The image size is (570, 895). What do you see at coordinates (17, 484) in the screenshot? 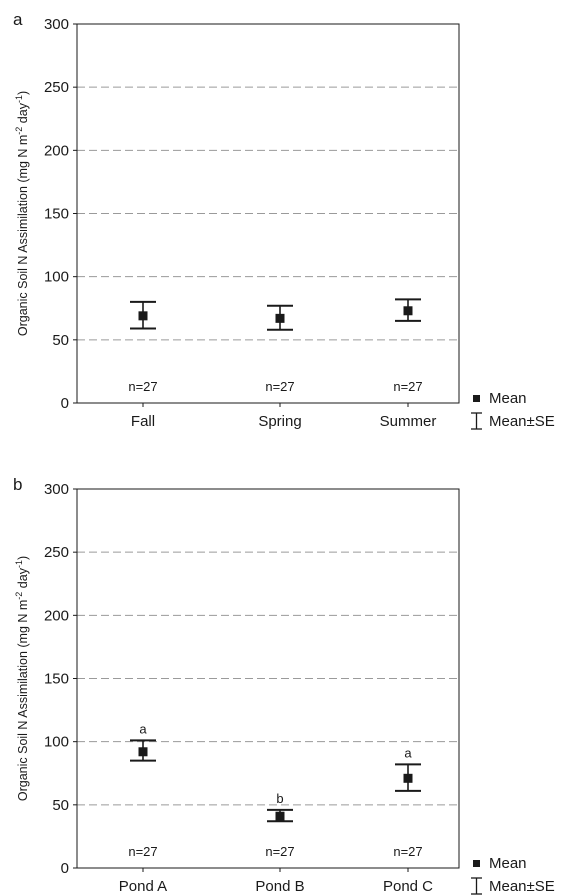
I see `panel-letter: b` at bounding box center [17, 484].